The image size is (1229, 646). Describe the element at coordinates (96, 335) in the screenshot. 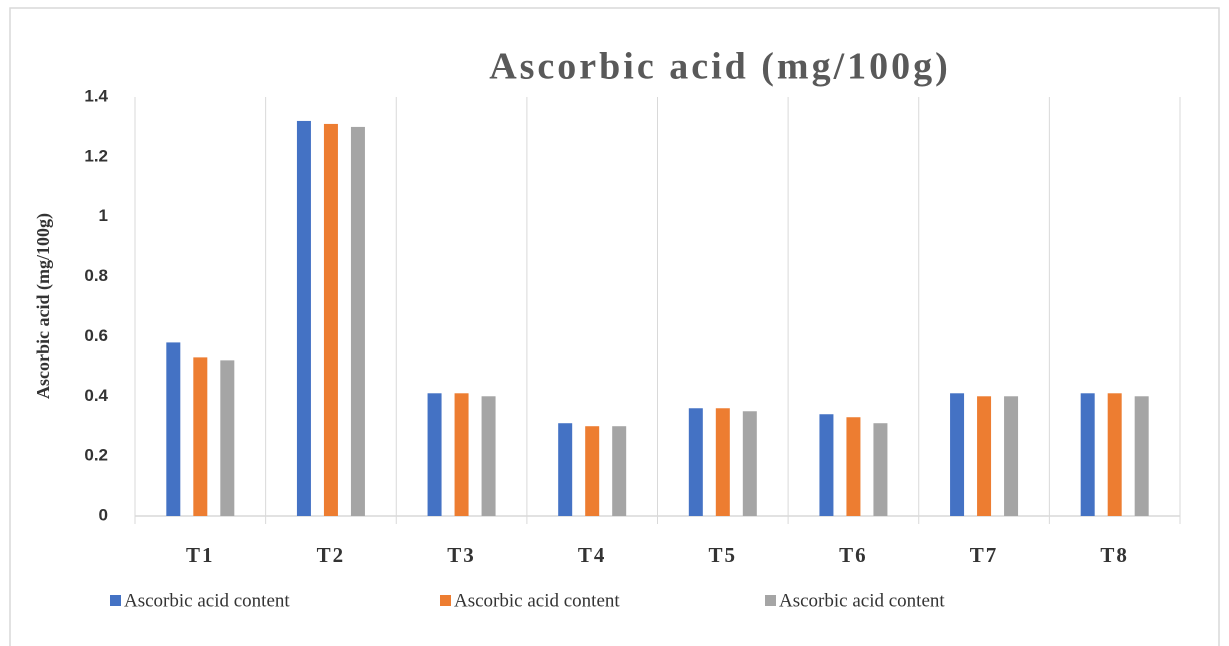

I see `y-tick-label: 0.6` at that location.